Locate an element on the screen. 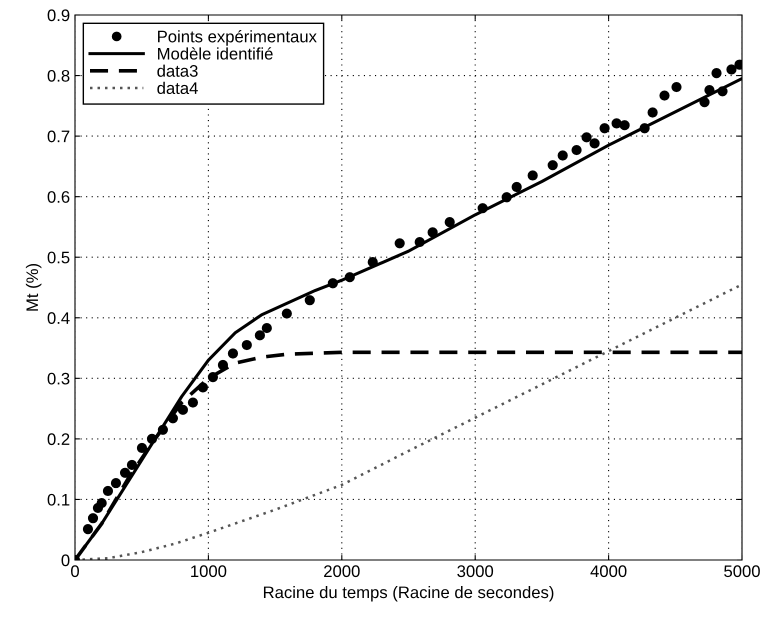  legend-label: Modèle identifié is located at coordinates (215, 53).